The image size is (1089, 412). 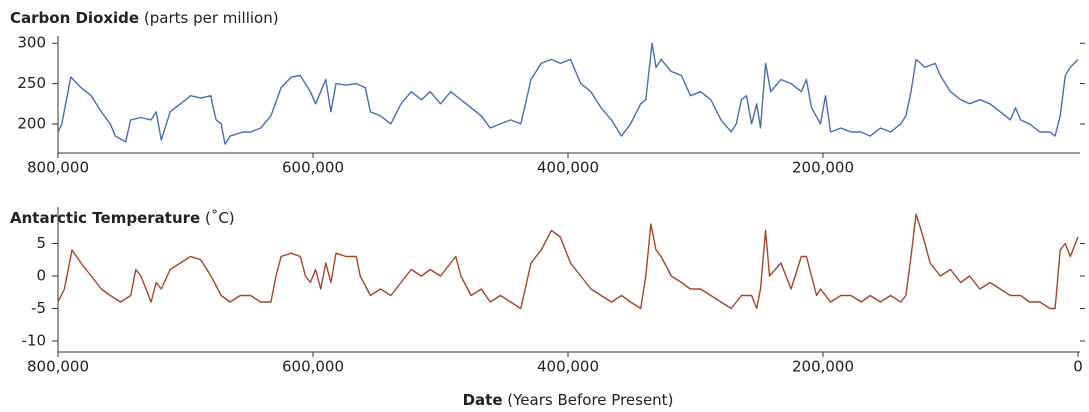 I want to click on y-tick-label: 300, so click(x=31, y=43).